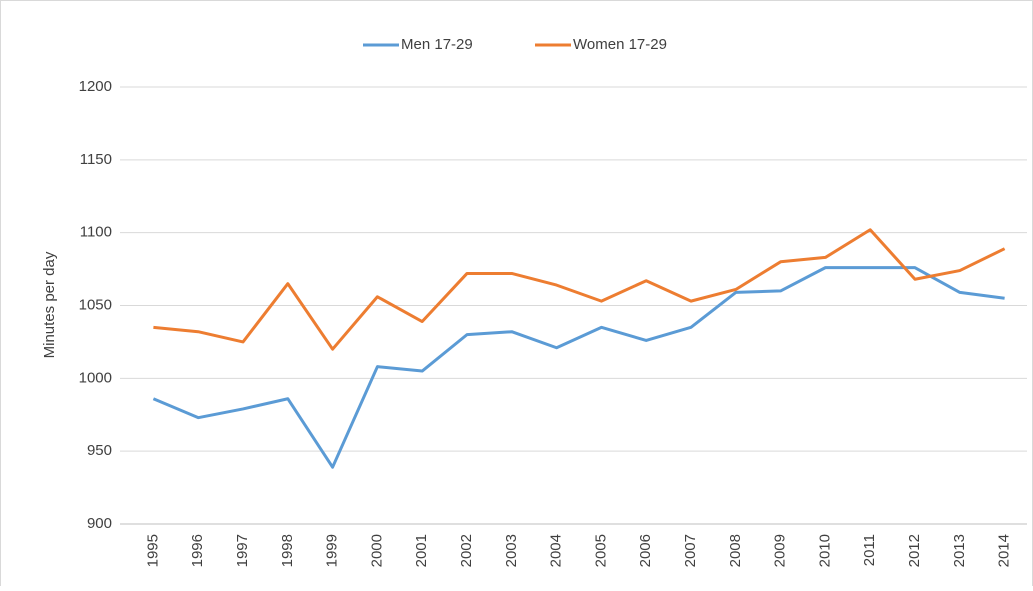 This screenshot has height=591, width=1033. What do you see at coordinates (95, 377) in the screenshot?
I see `y-tick-label: 1000` at bounding box center [95, 377].